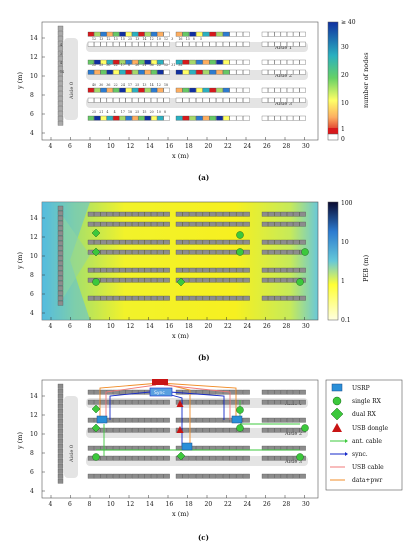  I want to click on node-count-label: 17, so click(123, 65).